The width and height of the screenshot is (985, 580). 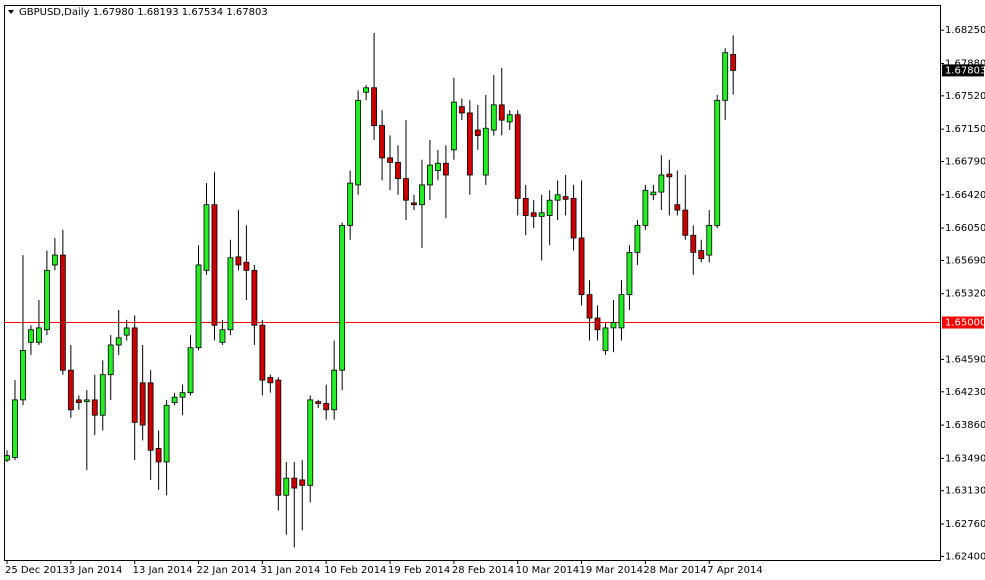 I want to click on y-tick-label: 1.63860, so click(x=965, y=425).